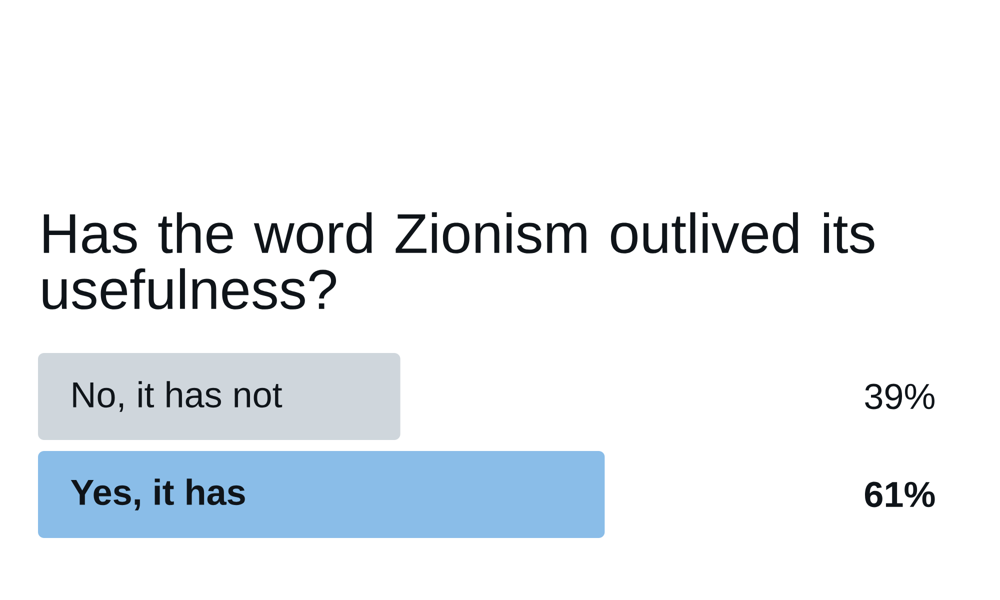 This screenshot has height=600, width=1000. What do you see at coordinates (899, 397) in the screenshot?
I see `data-label: 39%` at bounding box center [899, 397].